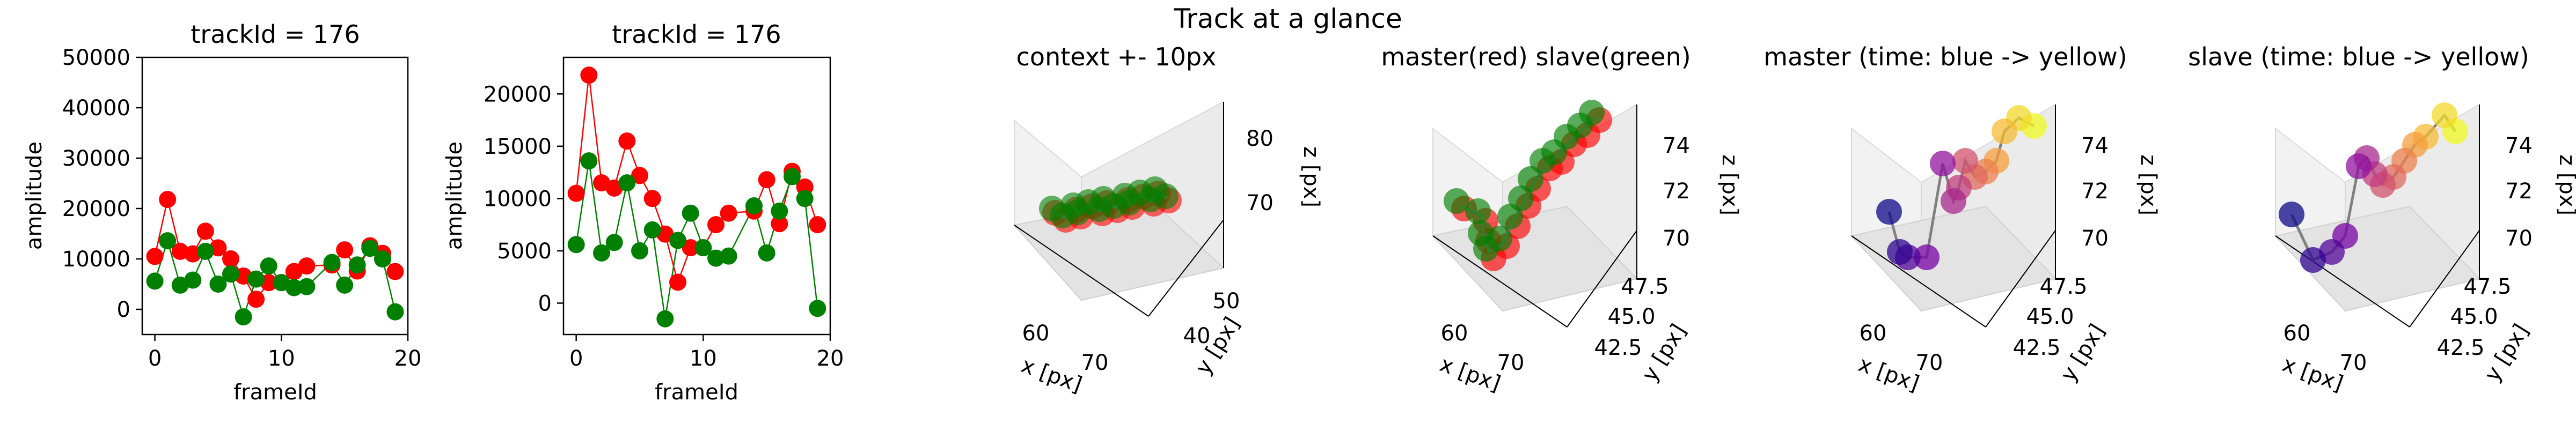 The height and width of the screenshot is (431, 2576). I want to click on x-tick-label: 0, so click(155, 358).